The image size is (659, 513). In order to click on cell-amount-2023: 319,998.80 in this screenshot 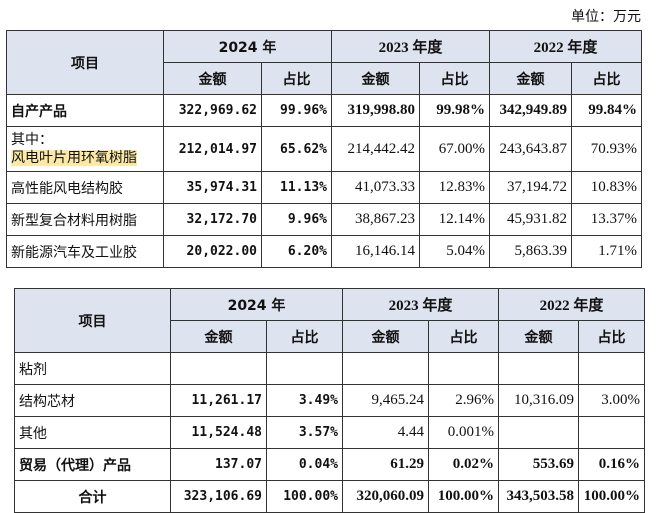, I will do `click(375, 110)`.